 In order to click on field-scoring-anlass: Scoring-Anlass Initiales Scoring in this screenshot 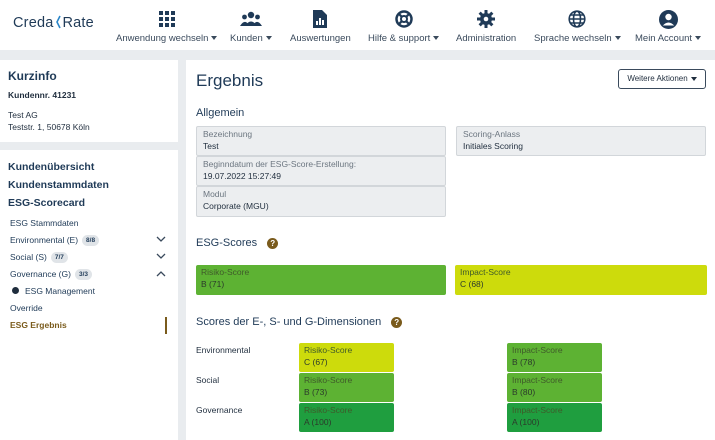, I will do `click(581, 141)`.